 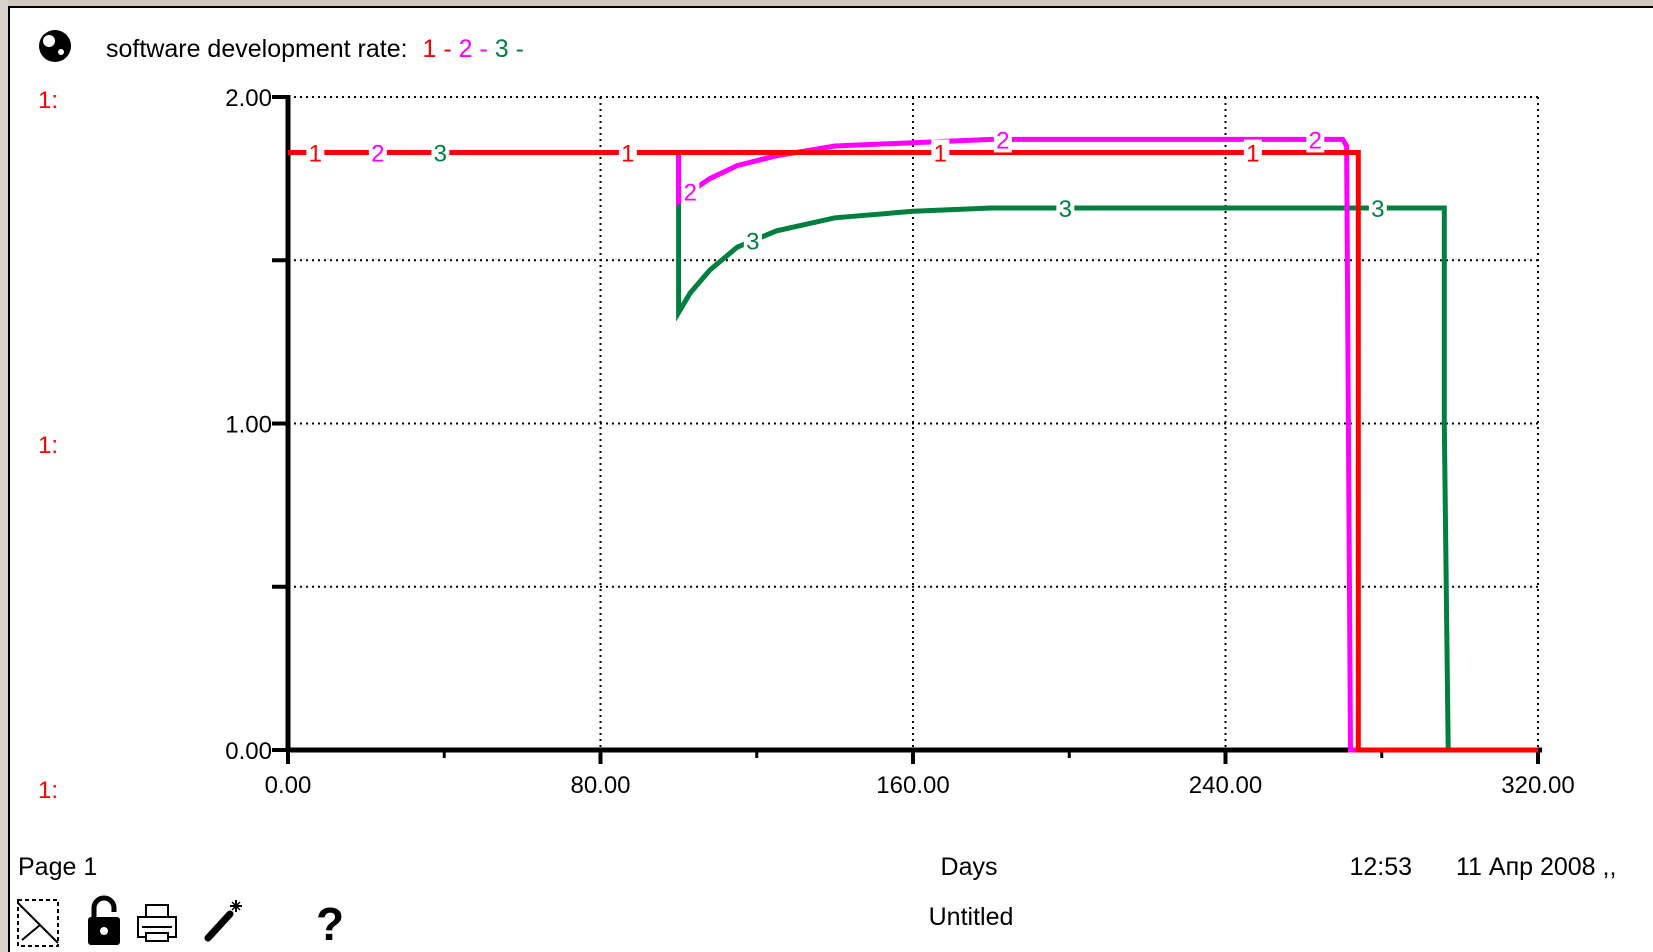 What do you see at coordinates (826, 3) in the screenshot?
I see `window-edge-top` at bounding box center [826, 3].